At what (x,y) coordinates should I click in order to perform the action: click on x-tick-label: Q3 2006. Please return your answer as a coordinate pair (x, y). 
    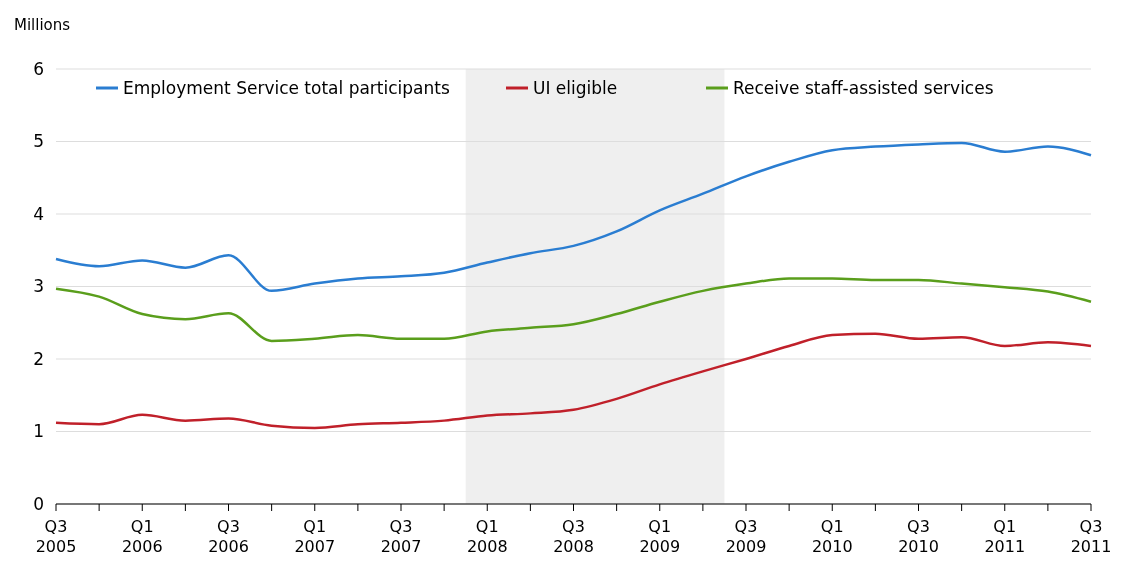
    Looking at the image, I should click on (228, 536).